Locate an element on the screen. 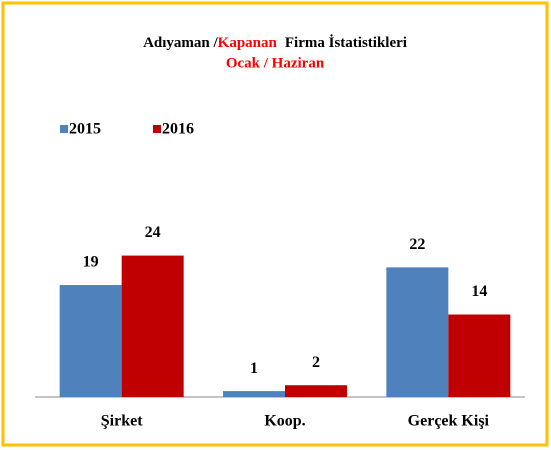 Image resolution: width=551 pixels, height=450 pixels. data-label: 22 is located at coordinates (417, 244).